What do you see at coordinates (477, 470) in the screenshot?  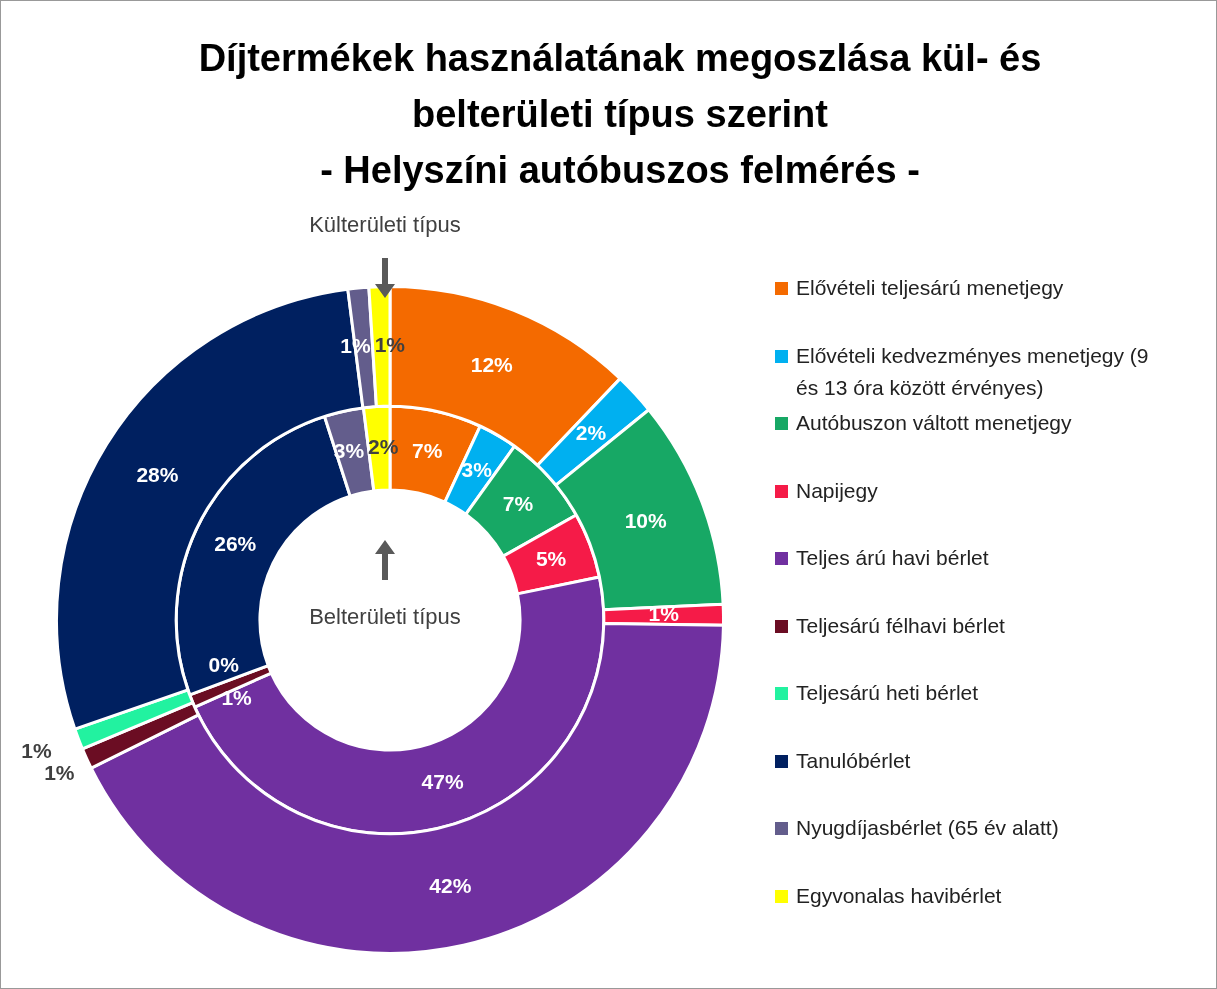 I see `data-label: 3%` at bounding box center [477, 470].